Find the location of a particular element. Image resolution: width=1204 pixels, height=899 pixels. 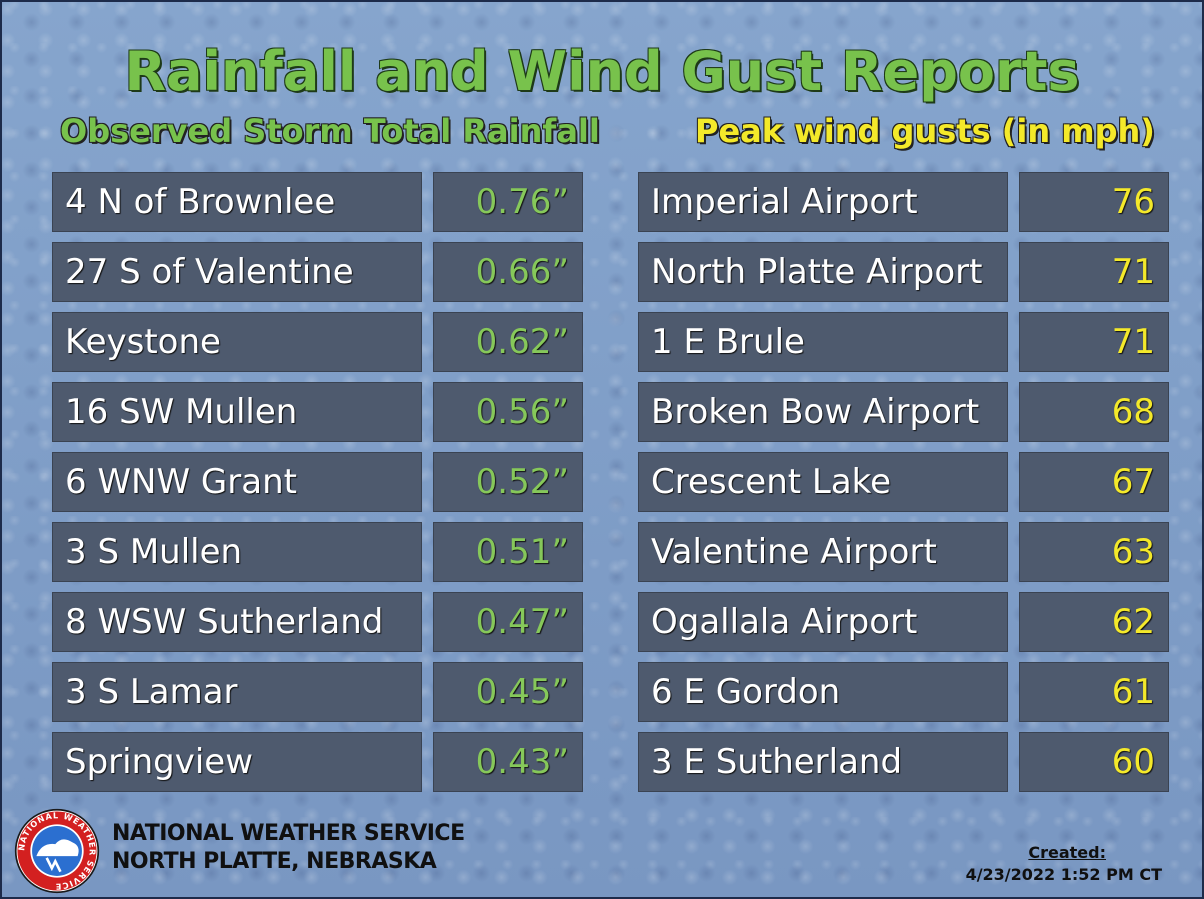

rainfall-value: 0.47” is located at coordinates (508, 622).